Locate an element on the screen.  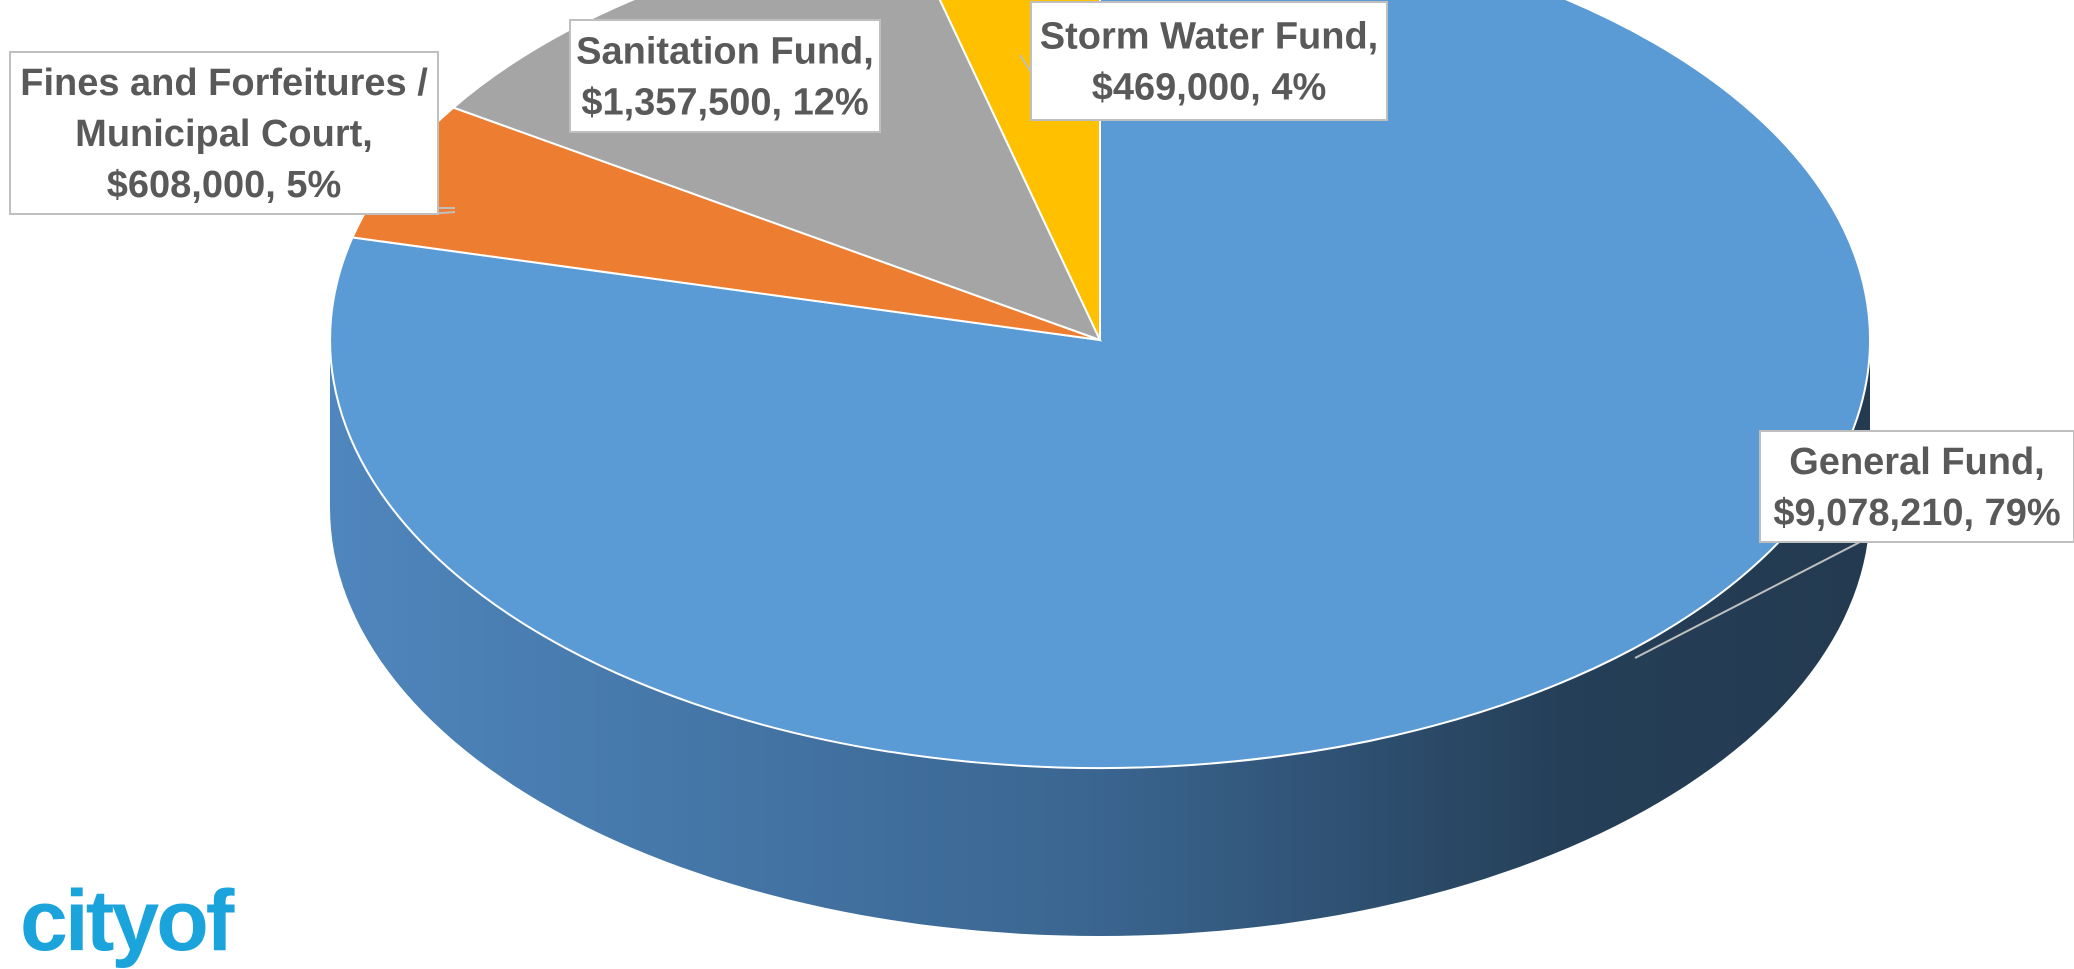
data-label-line: General Fund, is located at coordinates (1916, 462).